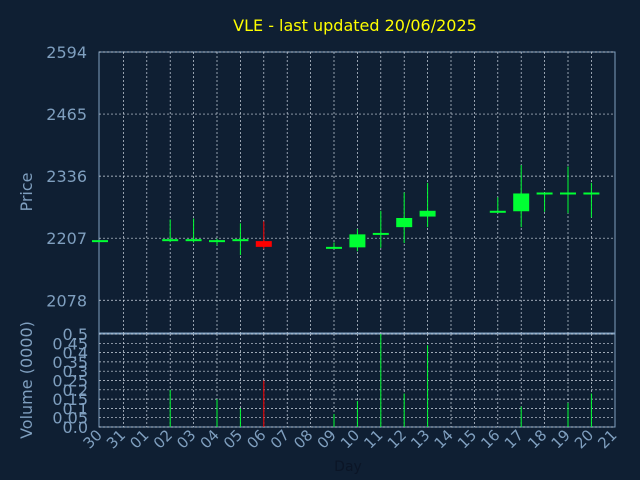 Image resolution: width=640 pixels, height=480 pixels. What do you see at coordinates (139, 439) in the screenshot?
I see `x-tick-label: 01` at bounding box center [139, 439].